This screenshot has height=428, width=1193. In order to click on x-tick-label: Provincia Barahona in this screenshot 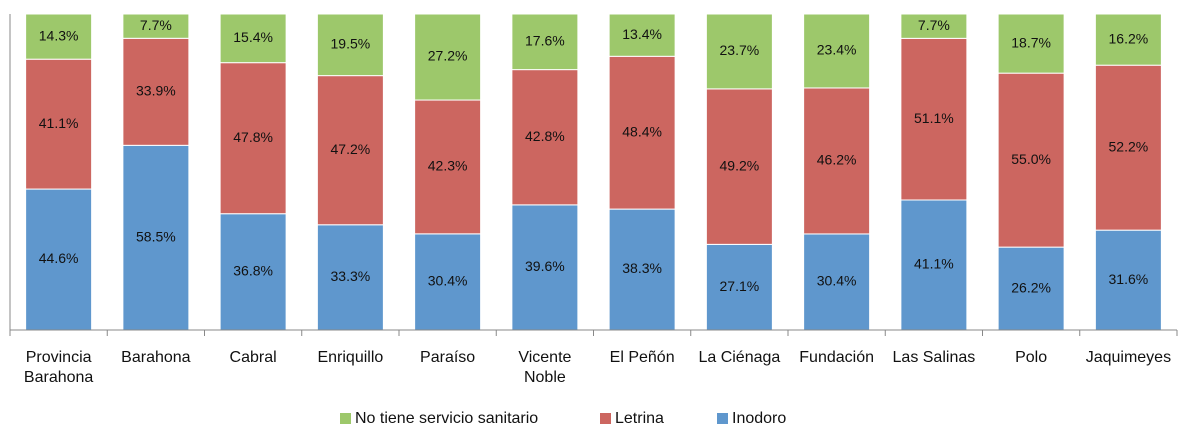, I will do `click(58, 367)`.